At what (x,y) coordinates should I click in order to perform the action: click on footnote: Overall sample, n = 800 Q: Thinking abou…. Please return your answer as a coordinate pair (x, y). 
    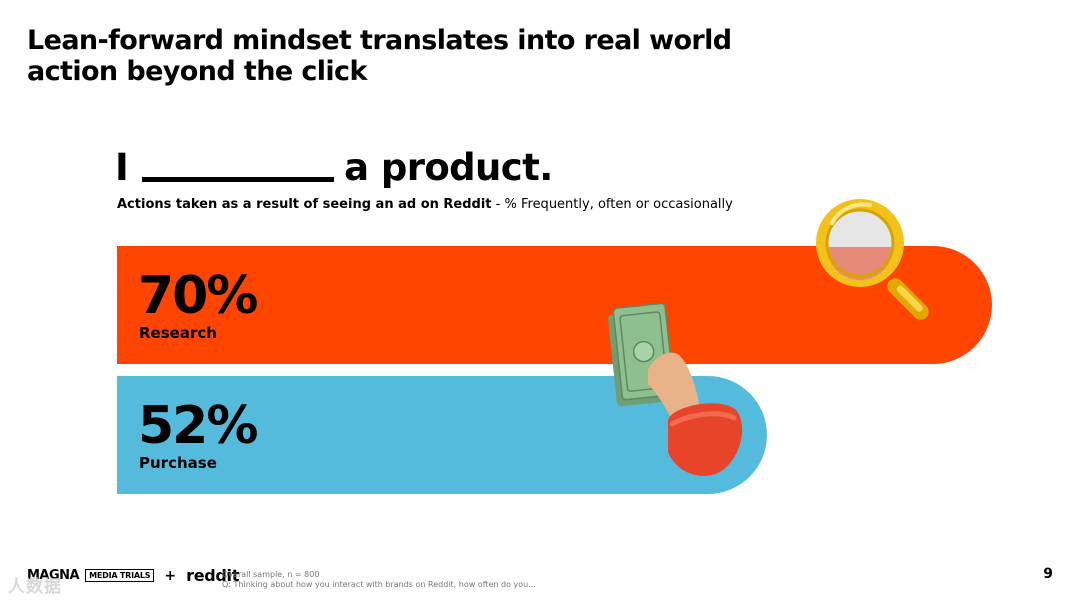
    Looking at the image, I should click on (379, 580).